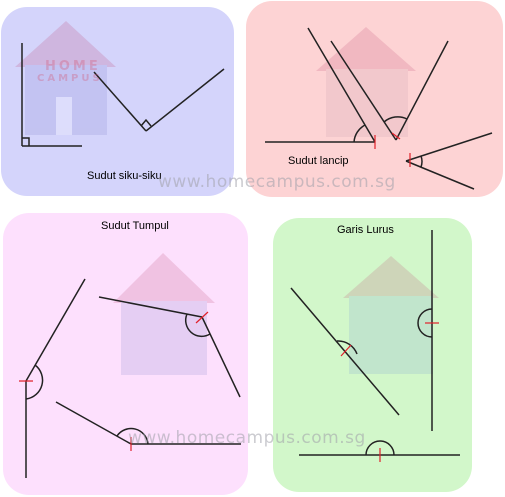  I want to click on caption-obtuse-angle: Sudut Tumpul, so click(135, 226).